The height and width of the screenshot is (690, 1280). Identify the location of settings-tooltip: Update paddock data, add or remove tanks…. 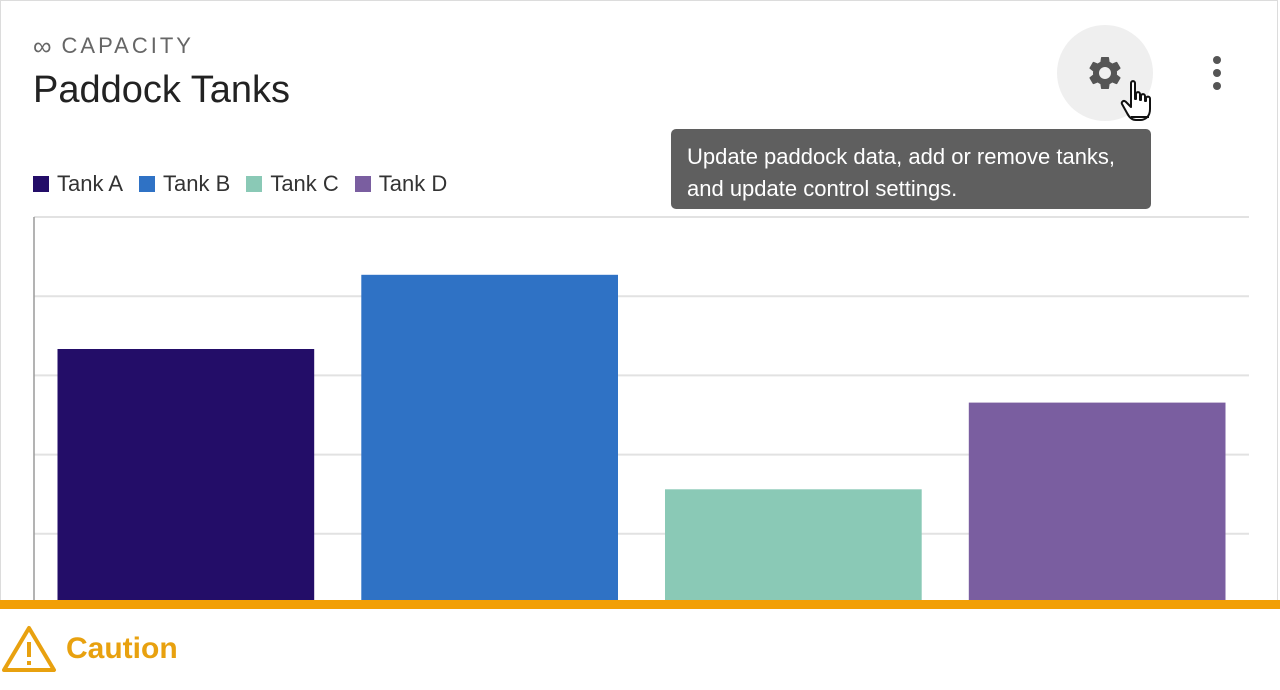
(911, 169).